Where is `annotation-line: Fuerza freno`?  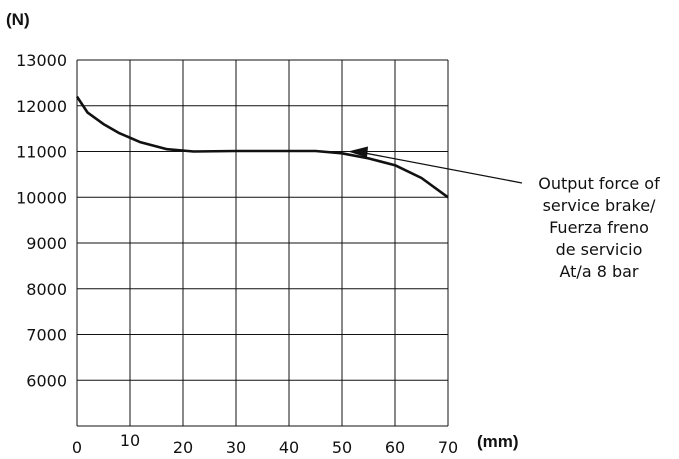 annotation-line: Fuerza freno is located at coordinates (599, 227).